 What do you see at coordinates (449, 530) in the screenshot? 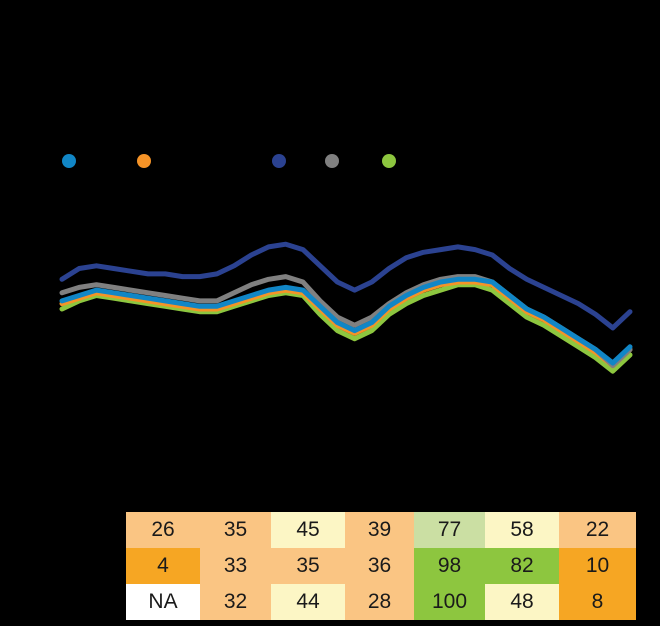
I see `table-cell: 77` at bounding box center [449, 530].